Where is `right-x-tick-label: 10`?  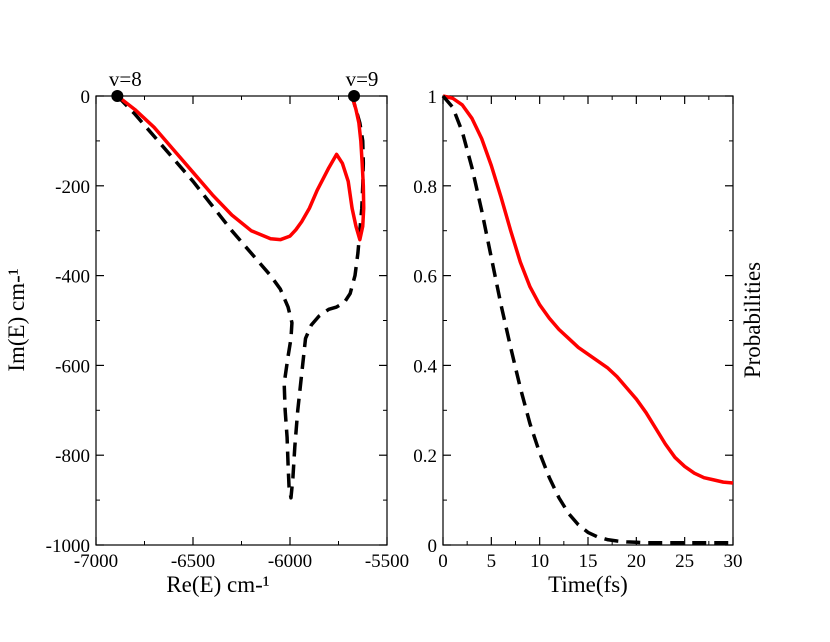 right-x-tick-label: 10 is located at coordinates (539, 561).